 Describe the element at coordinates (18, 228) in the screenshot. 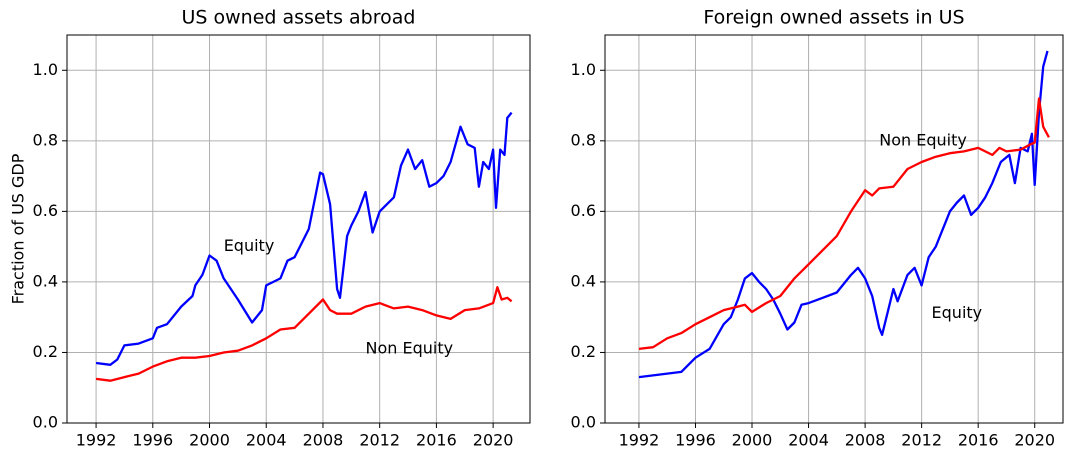

I see `y-axis-label: Fraction of US GDP` at that location.